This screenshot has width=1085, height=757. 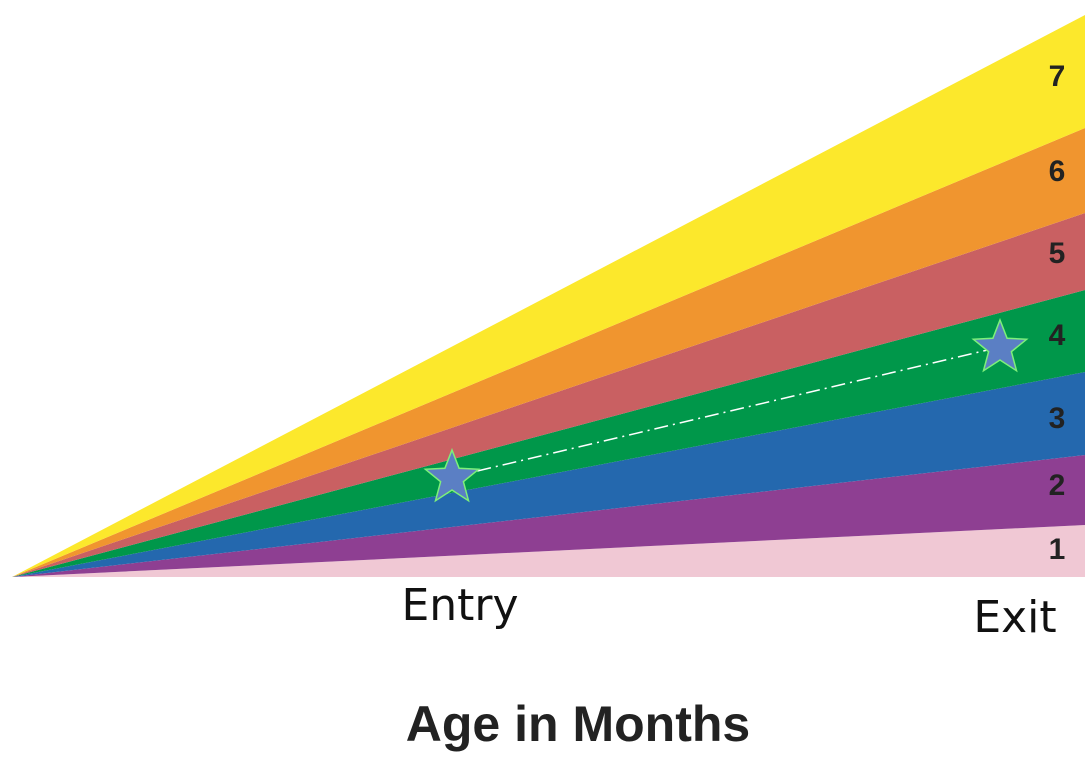 What do you see at coordinates (1057, 253) in the screenshot?
I see `band-label: 5` at bounding box center [1057, 253].